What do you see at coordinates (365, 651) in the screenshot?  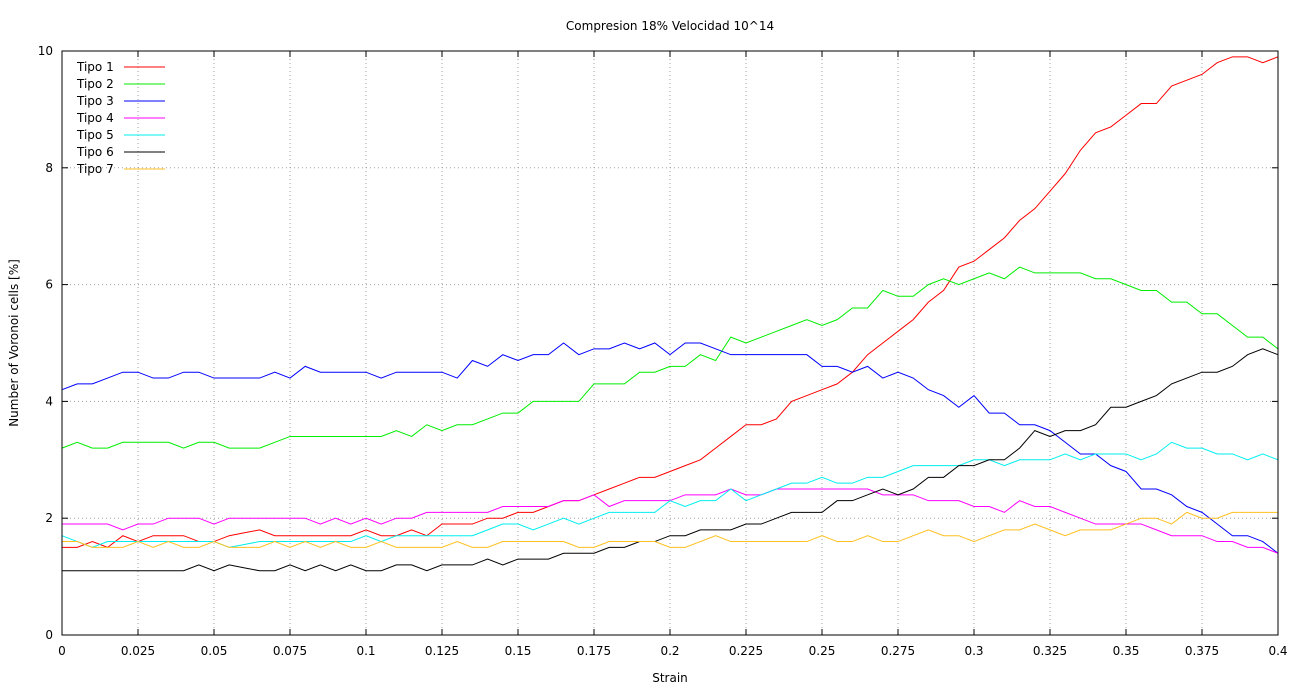 I see `x-tick-label: 0.1` at bounding box center [365, 651].